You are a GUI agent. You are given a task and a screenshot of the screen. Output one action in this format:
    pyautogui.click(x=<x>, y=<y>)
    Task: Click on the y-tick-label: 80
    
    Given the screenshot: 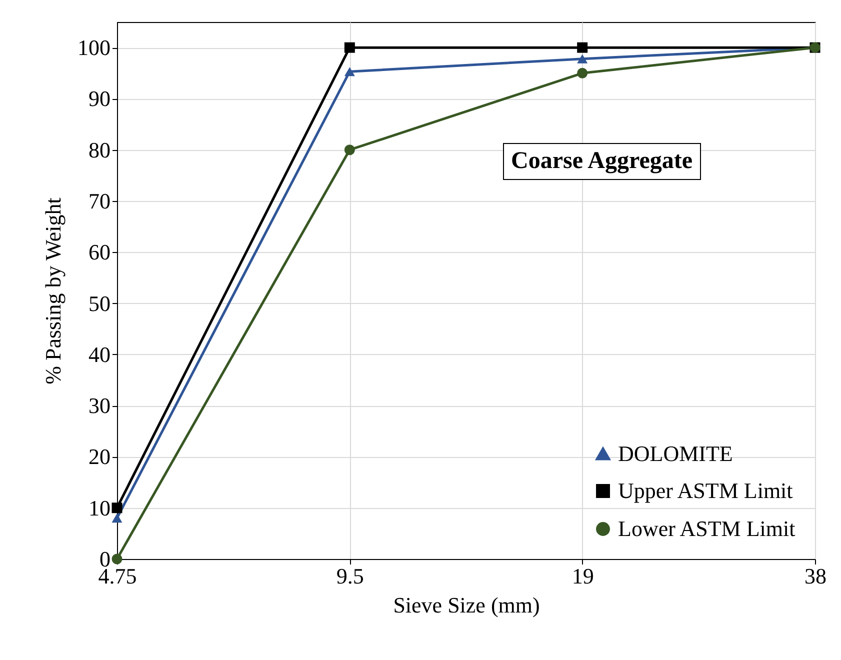 What is the action you would take?
    pyautogui.click(x=99, y=149)
    